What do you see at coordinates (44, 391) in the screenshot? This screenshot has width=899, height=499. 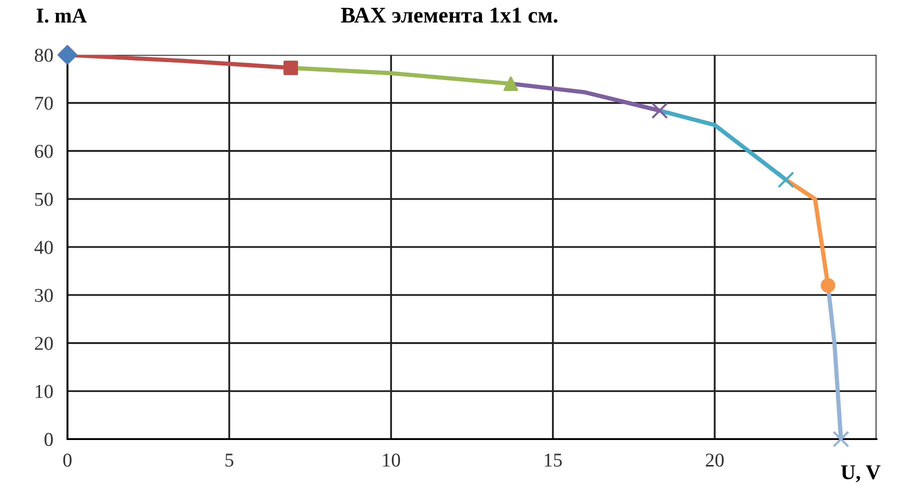 I see `y-tick-label: 10` at bounding box center [44, 391].